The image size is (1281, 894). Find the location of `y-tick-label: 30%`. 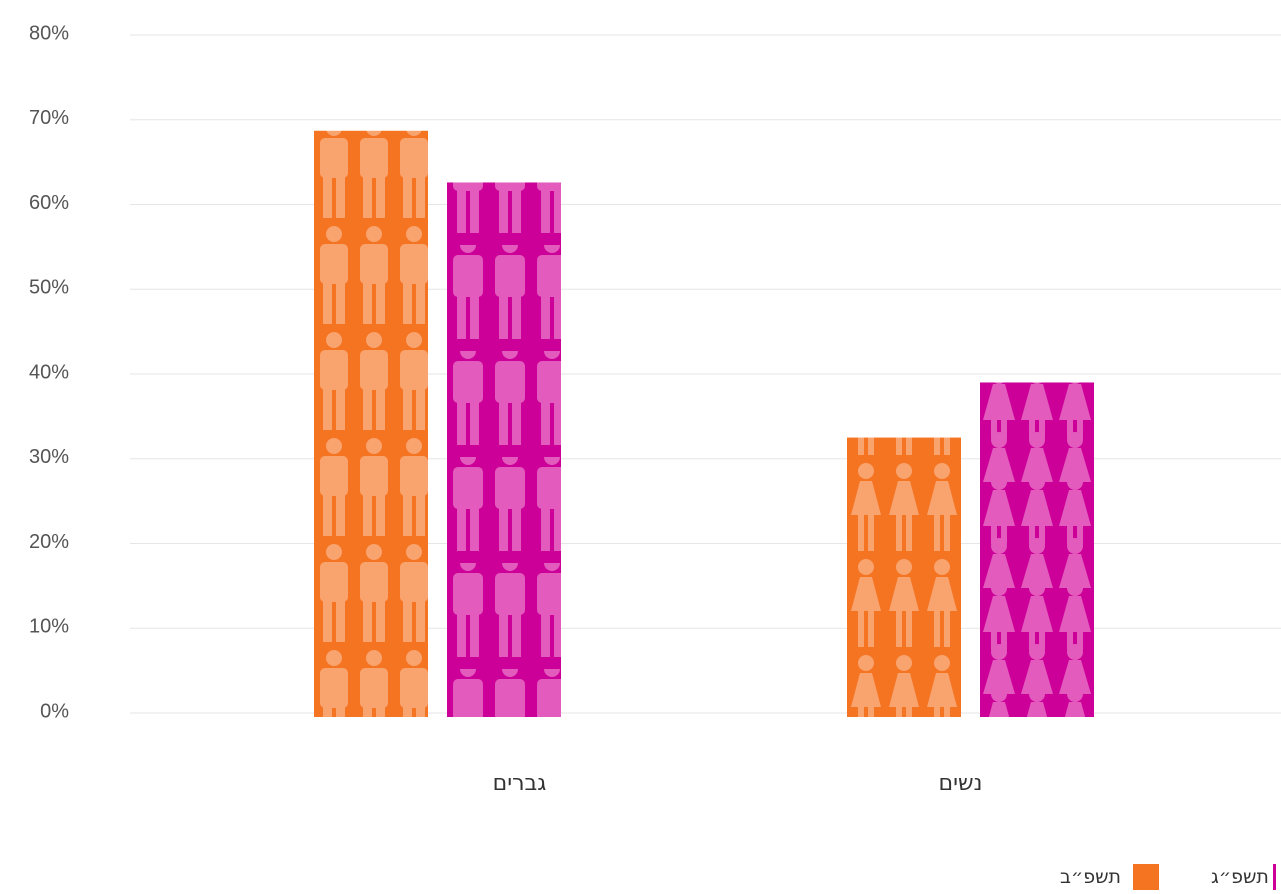

y-tick-label: 30% is located at coordinates (49, 457).